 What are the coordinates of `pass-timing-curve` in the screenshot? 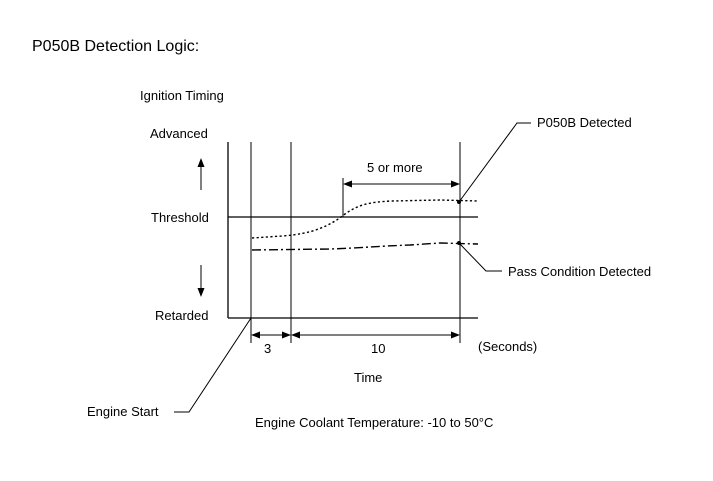 It's located at (365, 246).